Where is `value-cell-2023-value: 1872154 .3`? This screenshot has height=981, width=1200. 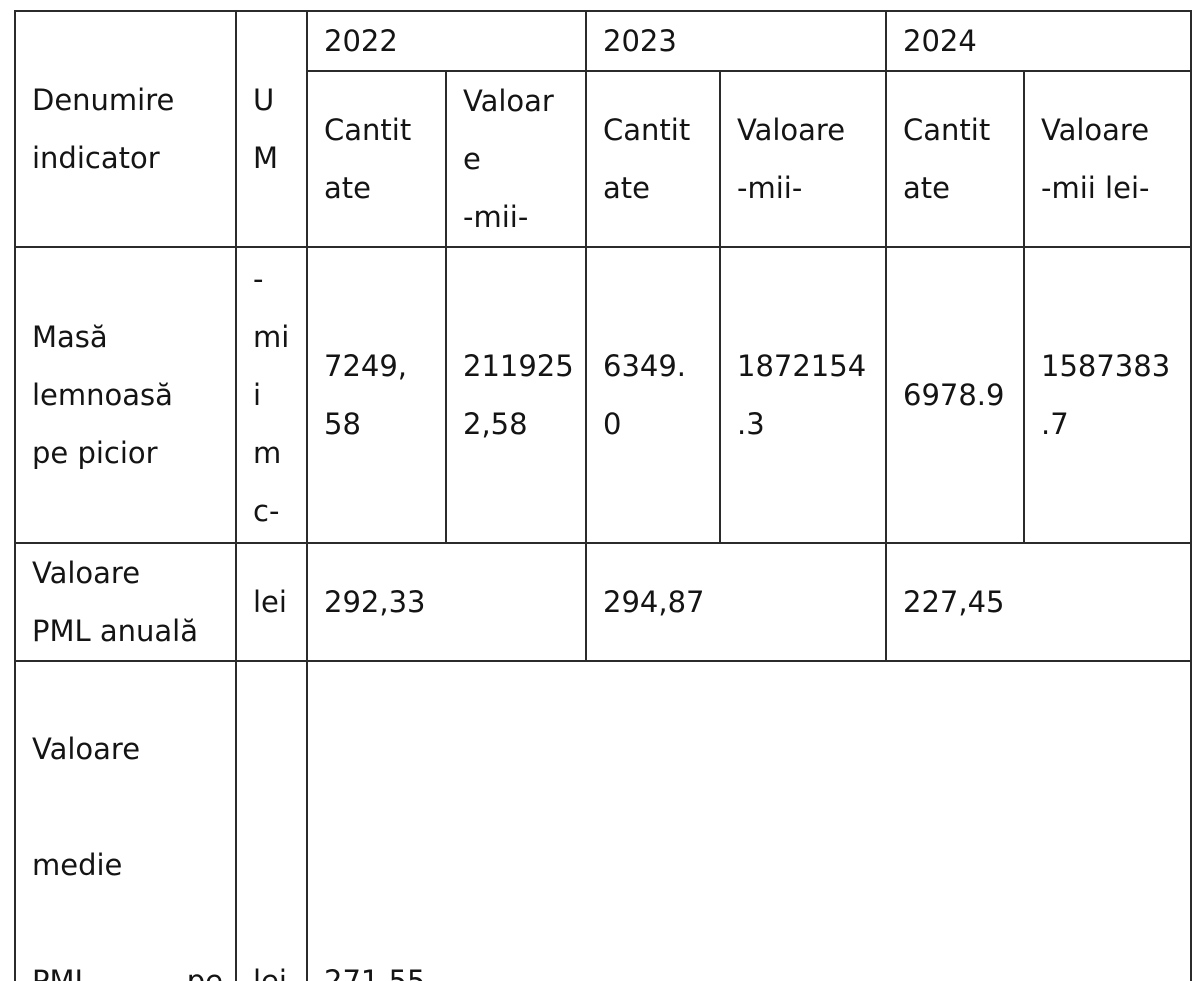 value-cell-2023-value: 1872154 .3 is located at coordinates (803, 395).